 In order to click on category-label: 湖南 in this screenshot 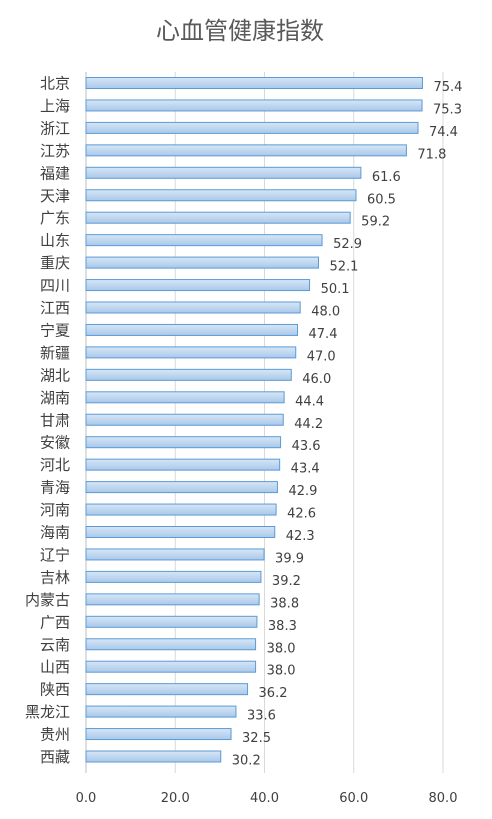, I will do `click(55, 398)`.